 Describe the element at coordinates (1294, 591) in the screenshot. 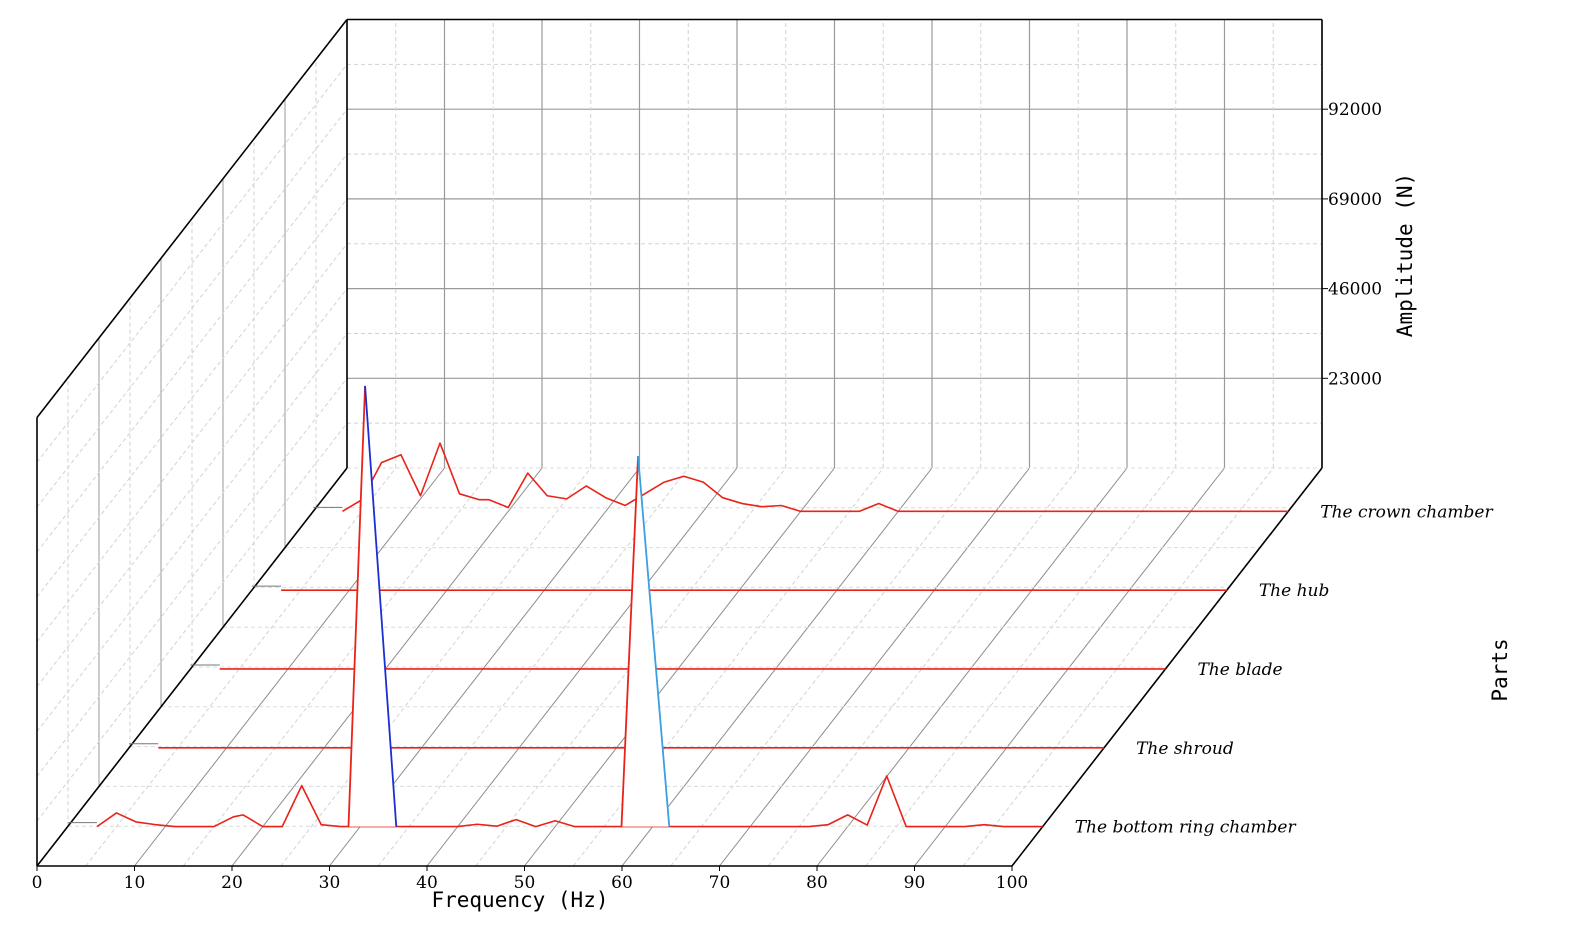

I see `part-label: The hub` at that location.